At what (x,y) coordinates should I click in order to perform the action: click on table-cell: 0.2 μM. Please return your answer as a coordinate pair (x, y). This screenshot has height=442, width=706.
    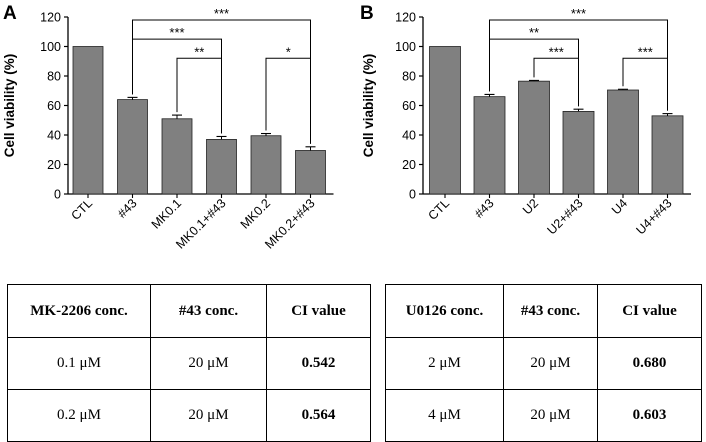
    Looking at the image, I should click on (79, 415).